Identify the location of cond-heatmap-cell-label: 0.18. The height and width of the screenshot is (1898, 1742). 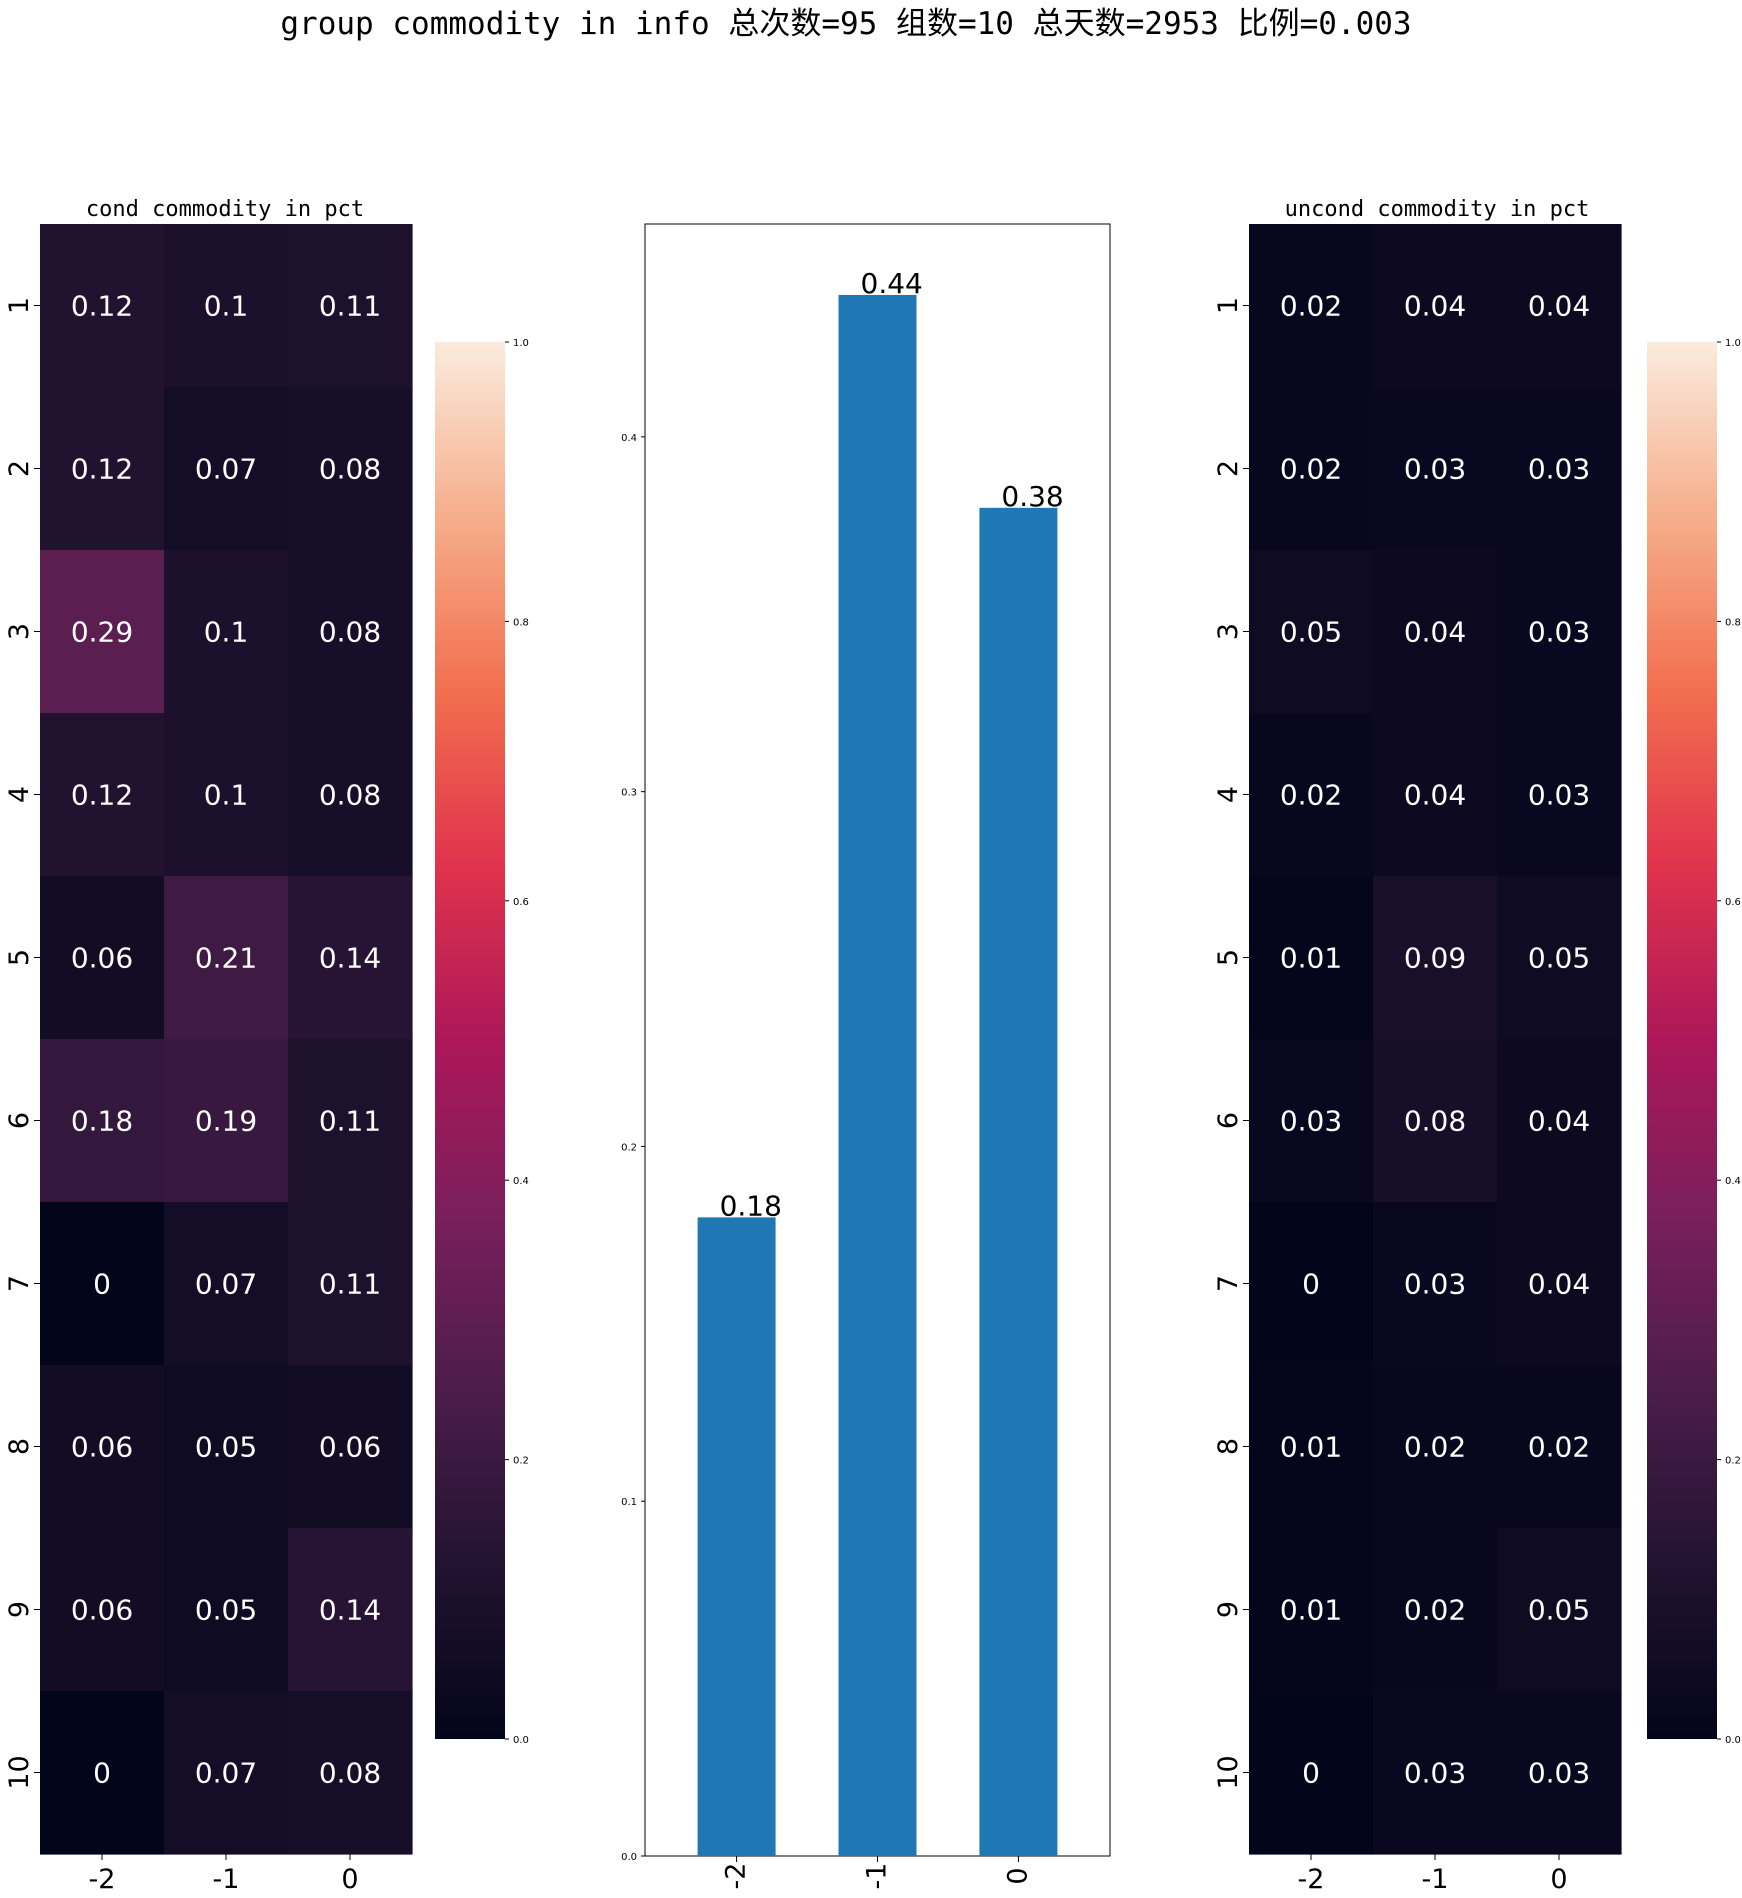
(102, 1121).